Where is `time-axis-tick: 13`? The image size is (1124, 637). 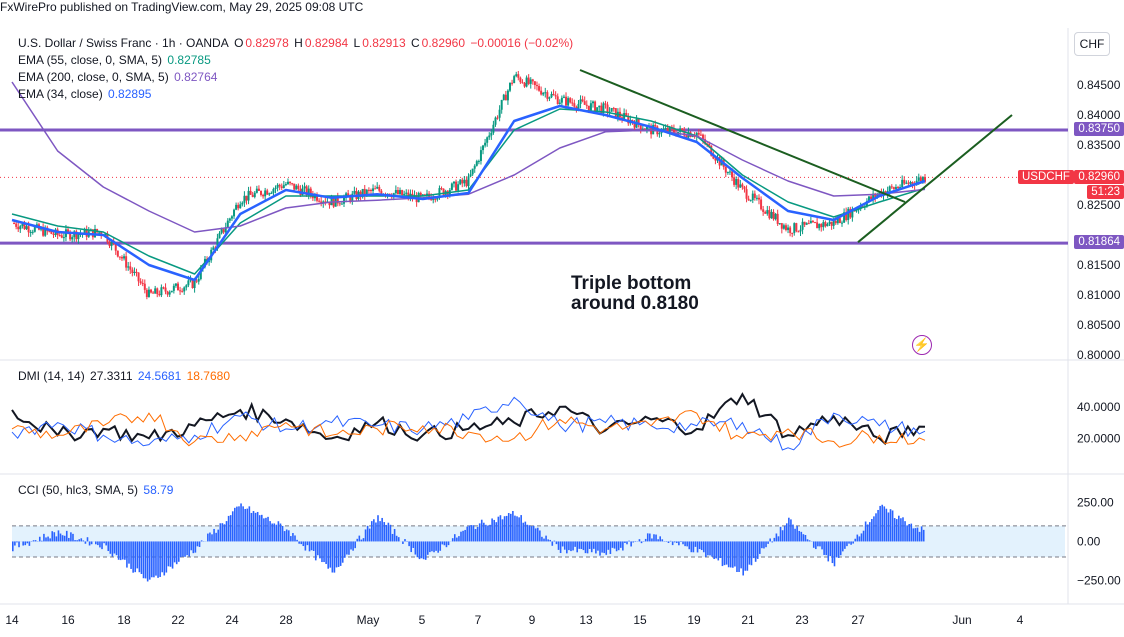 time-axis-tick: 13 is located at coordinates (586, 620).